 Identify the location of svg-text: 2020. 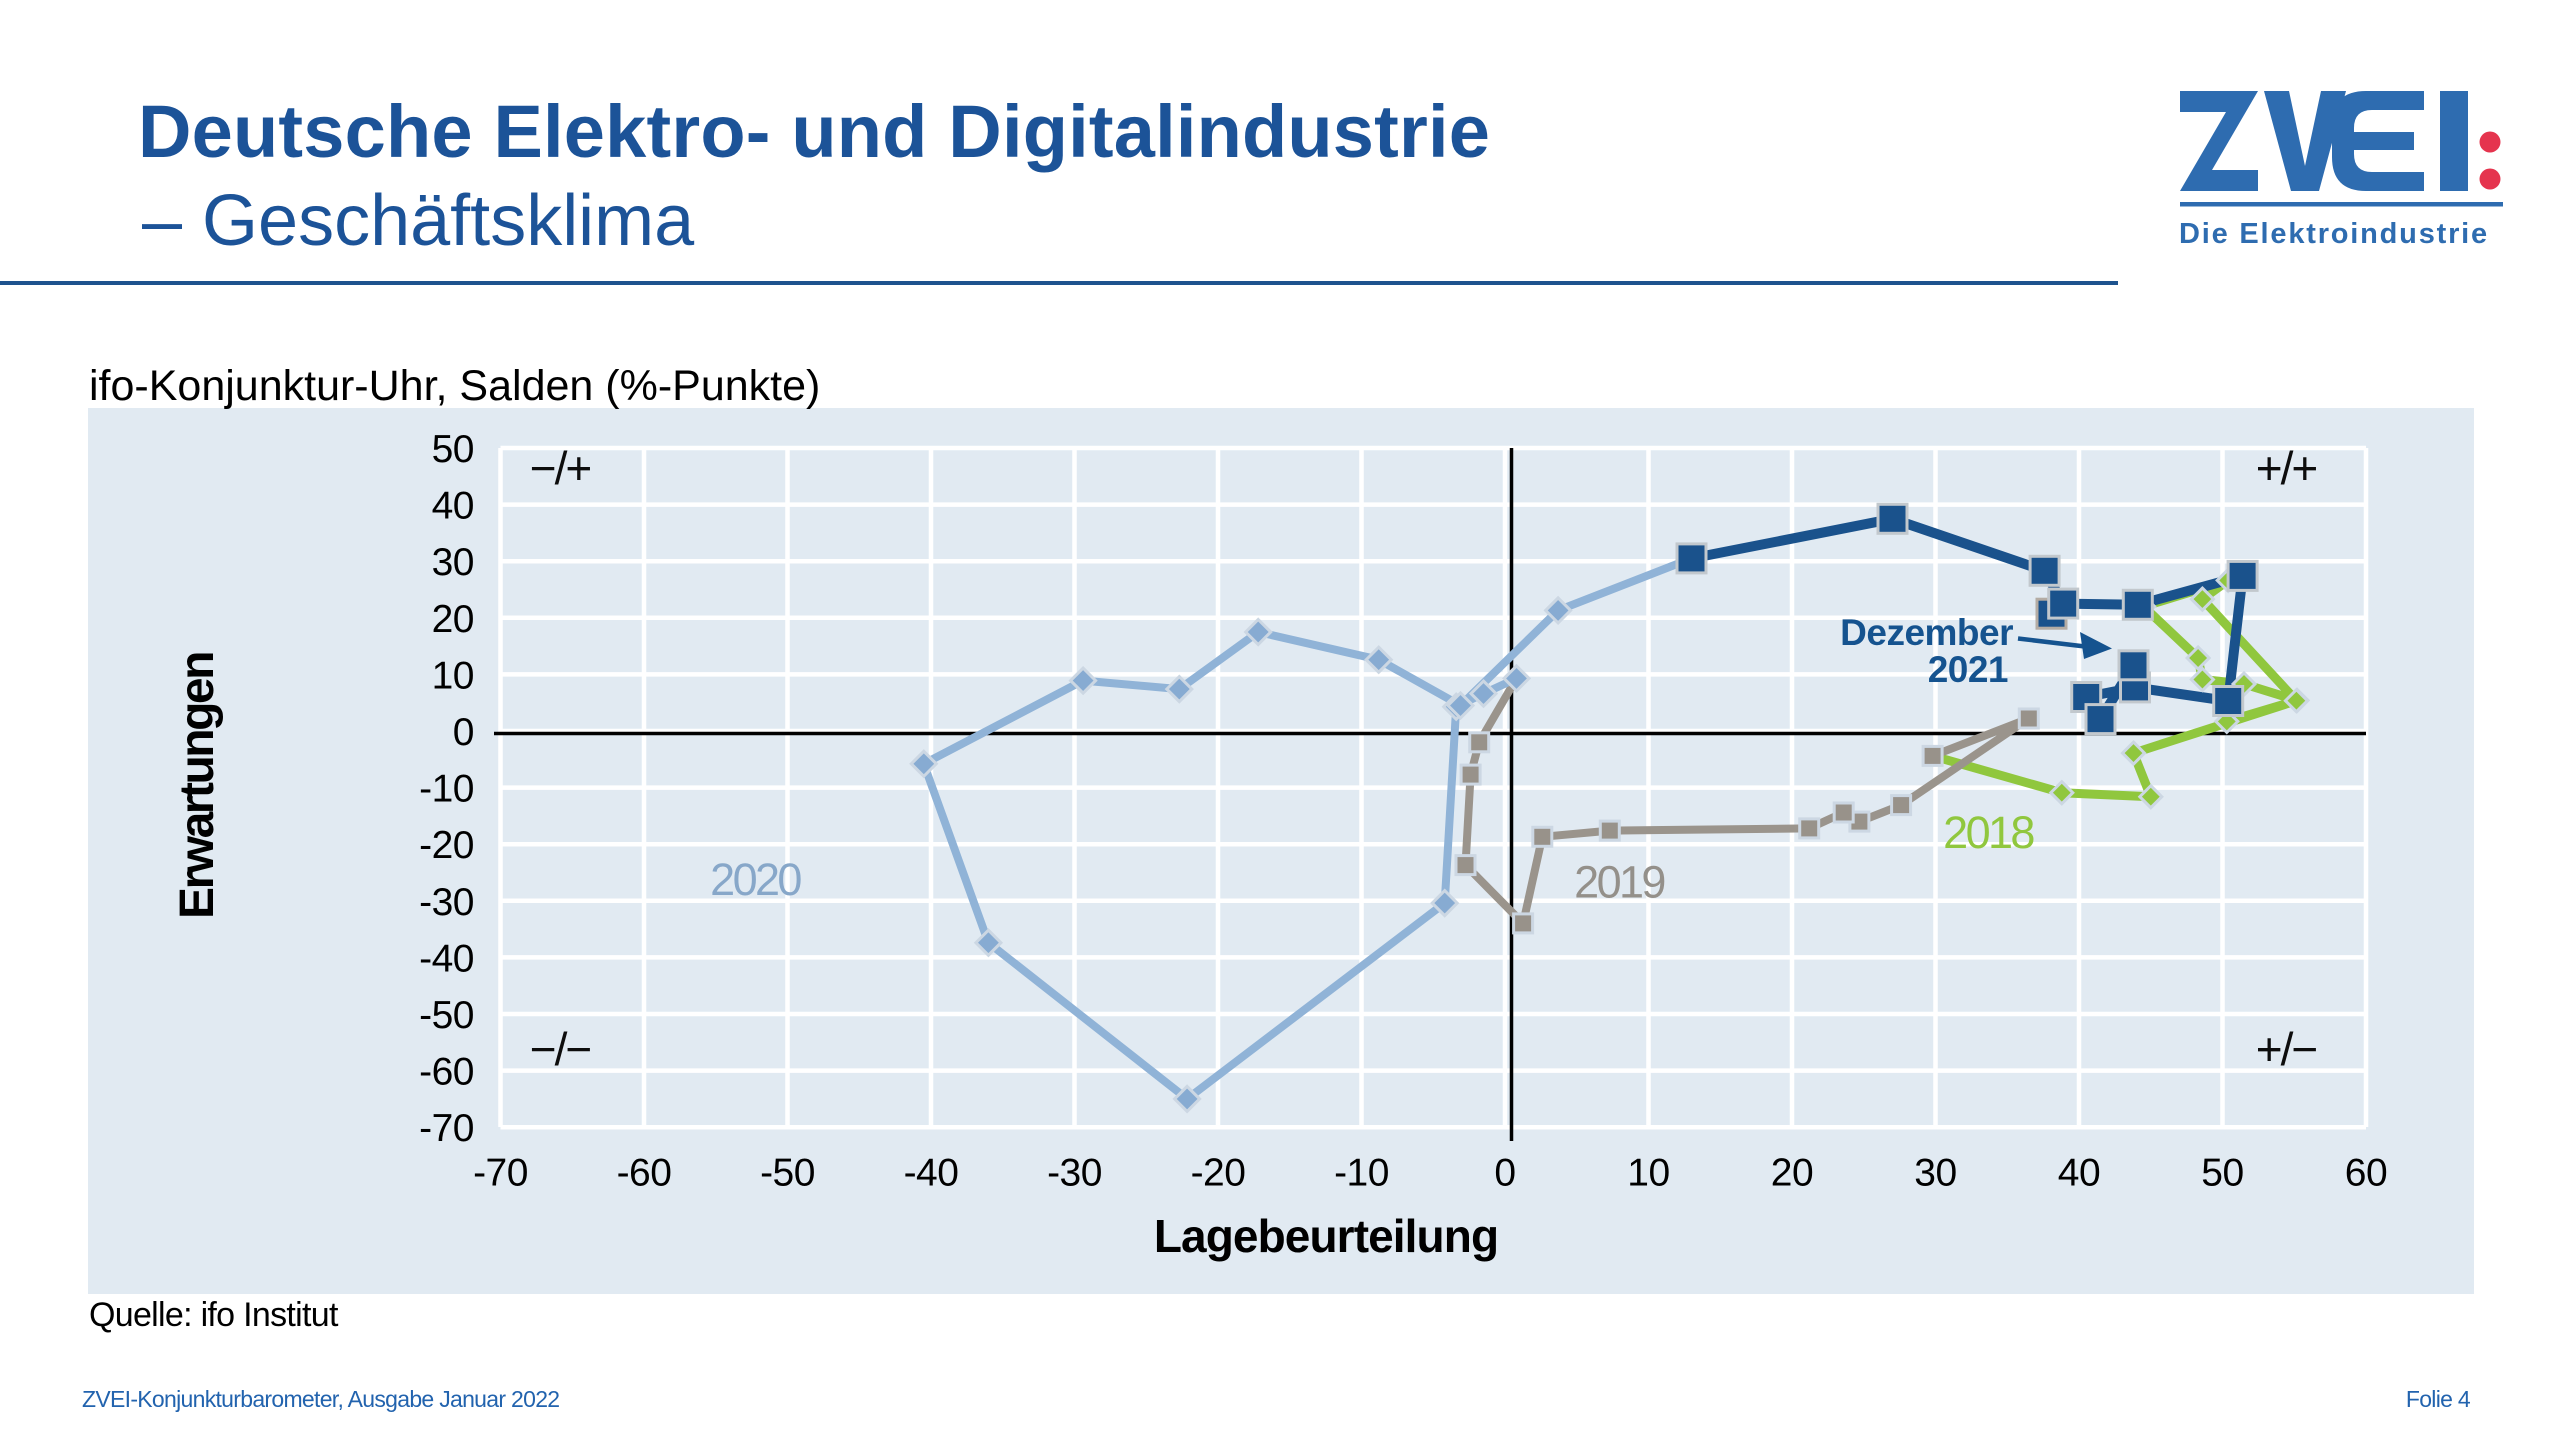
(755, 879).